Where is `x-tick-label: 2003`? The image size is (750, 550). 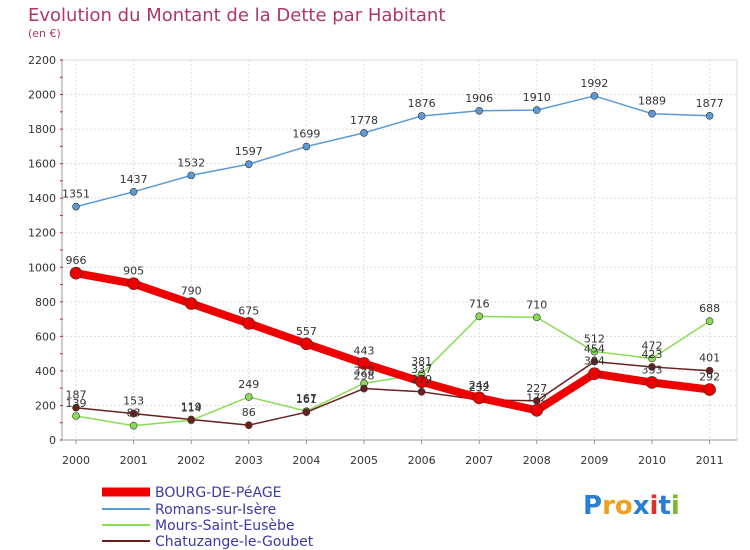
x-tick-label: 2003 is located at coordinates (249, 460).